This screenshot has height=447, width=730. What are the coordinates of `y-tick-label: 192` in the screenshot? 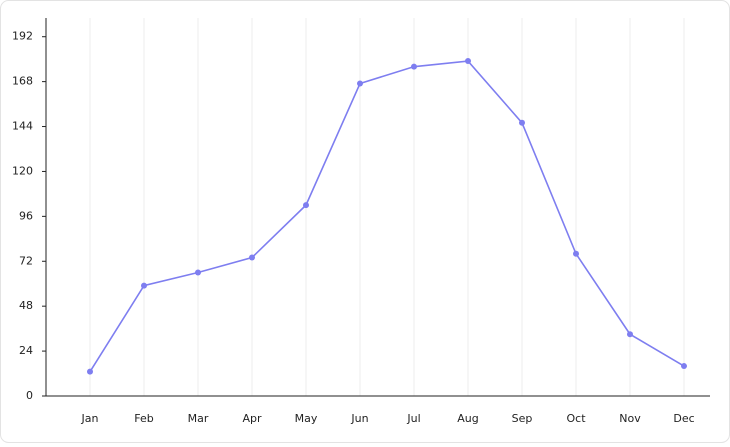 It's located at (22, 36).